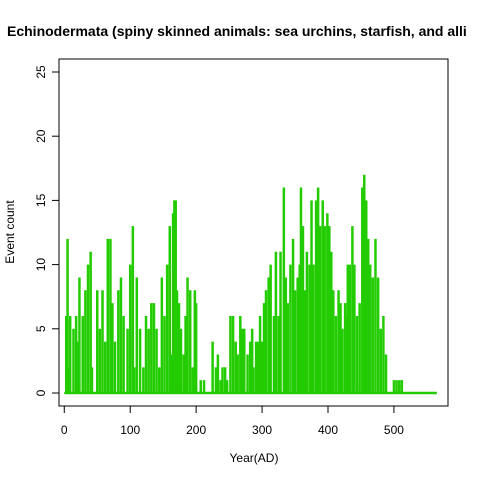 The width and height of the screenshot is (480, 480). What do you see at coordinates (130, 430) in the screenshot?
I see `x-tick-label: 100` at bounding box center [130, 430].